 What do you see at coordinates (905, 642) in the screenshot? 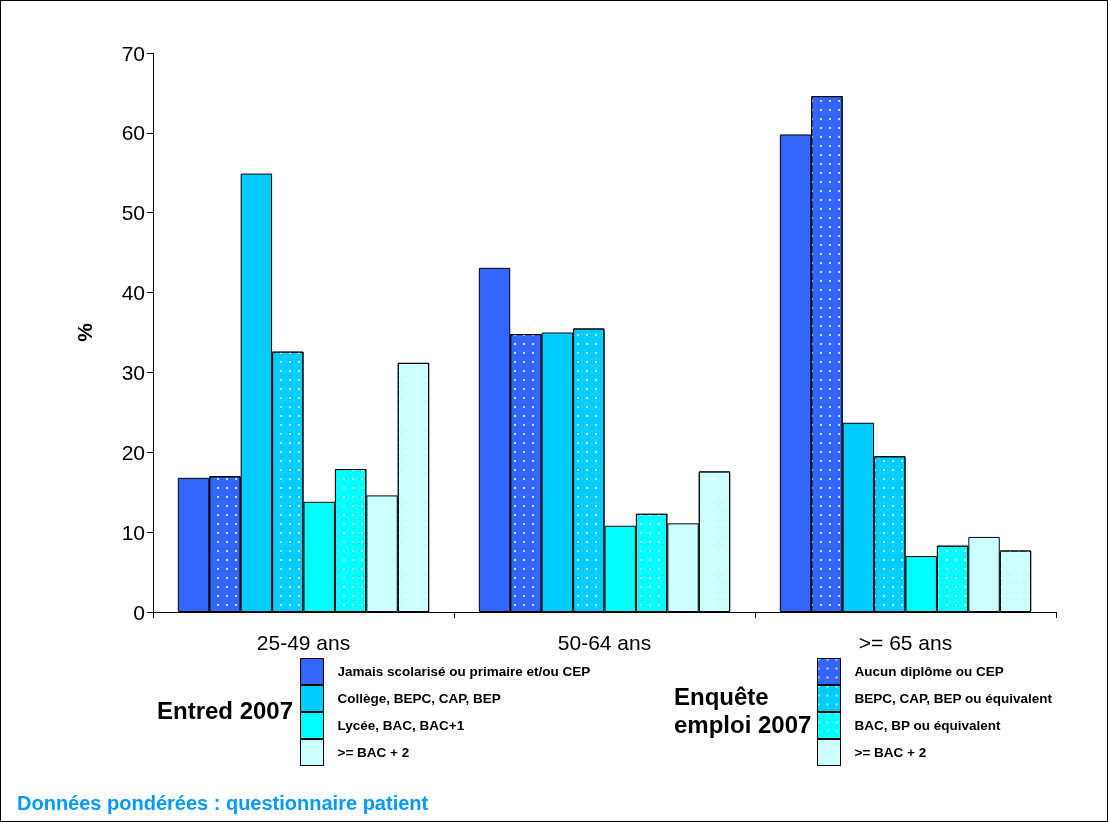
I see `x-tick-label: >= 65 ans` at bounding box center [905, 642].